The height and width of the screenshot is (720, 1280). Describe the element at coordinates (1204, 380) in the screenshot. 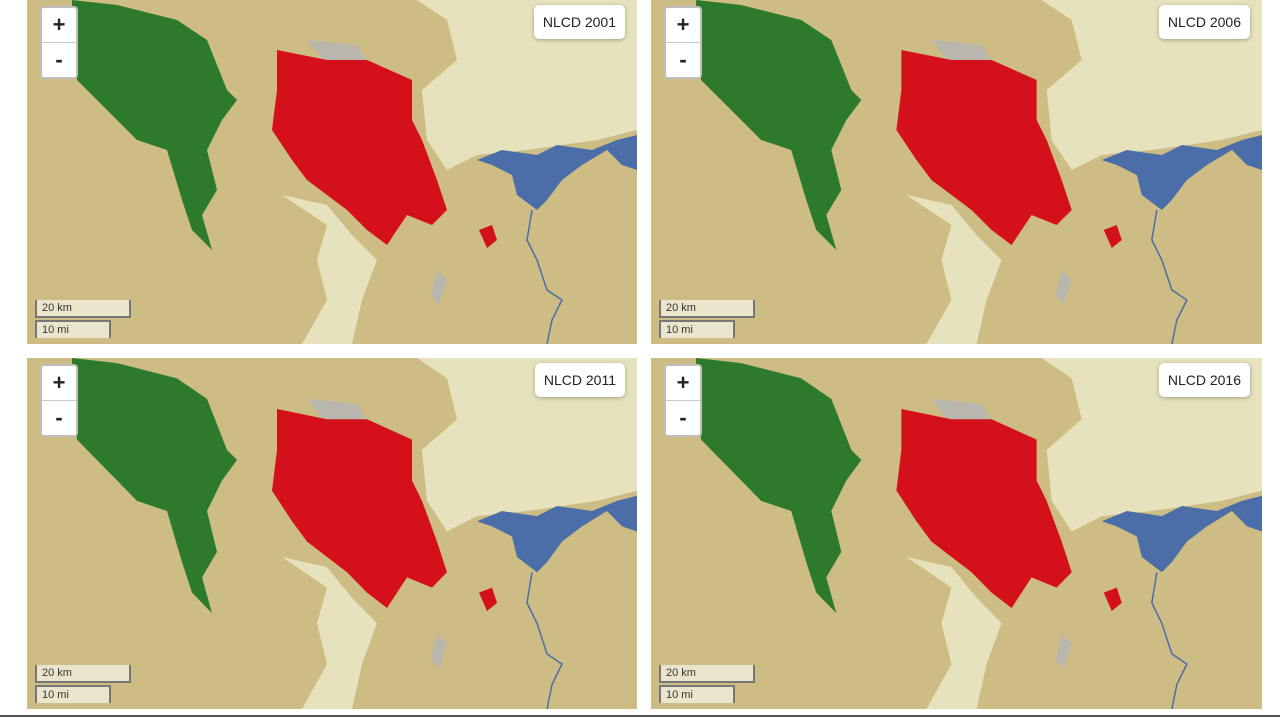

I see `layer-label: NLCD 2016` at that location.